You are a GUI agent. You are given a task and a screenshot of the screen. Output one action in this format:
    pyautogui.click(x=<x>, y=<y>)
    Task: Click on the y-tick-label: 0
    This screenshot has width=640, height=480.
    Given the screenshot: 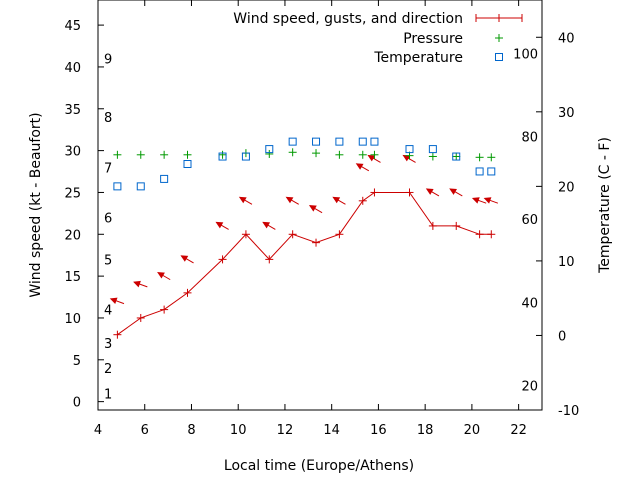 What is the action you would take?
    pyautogui.click(x=77, y=403)
    